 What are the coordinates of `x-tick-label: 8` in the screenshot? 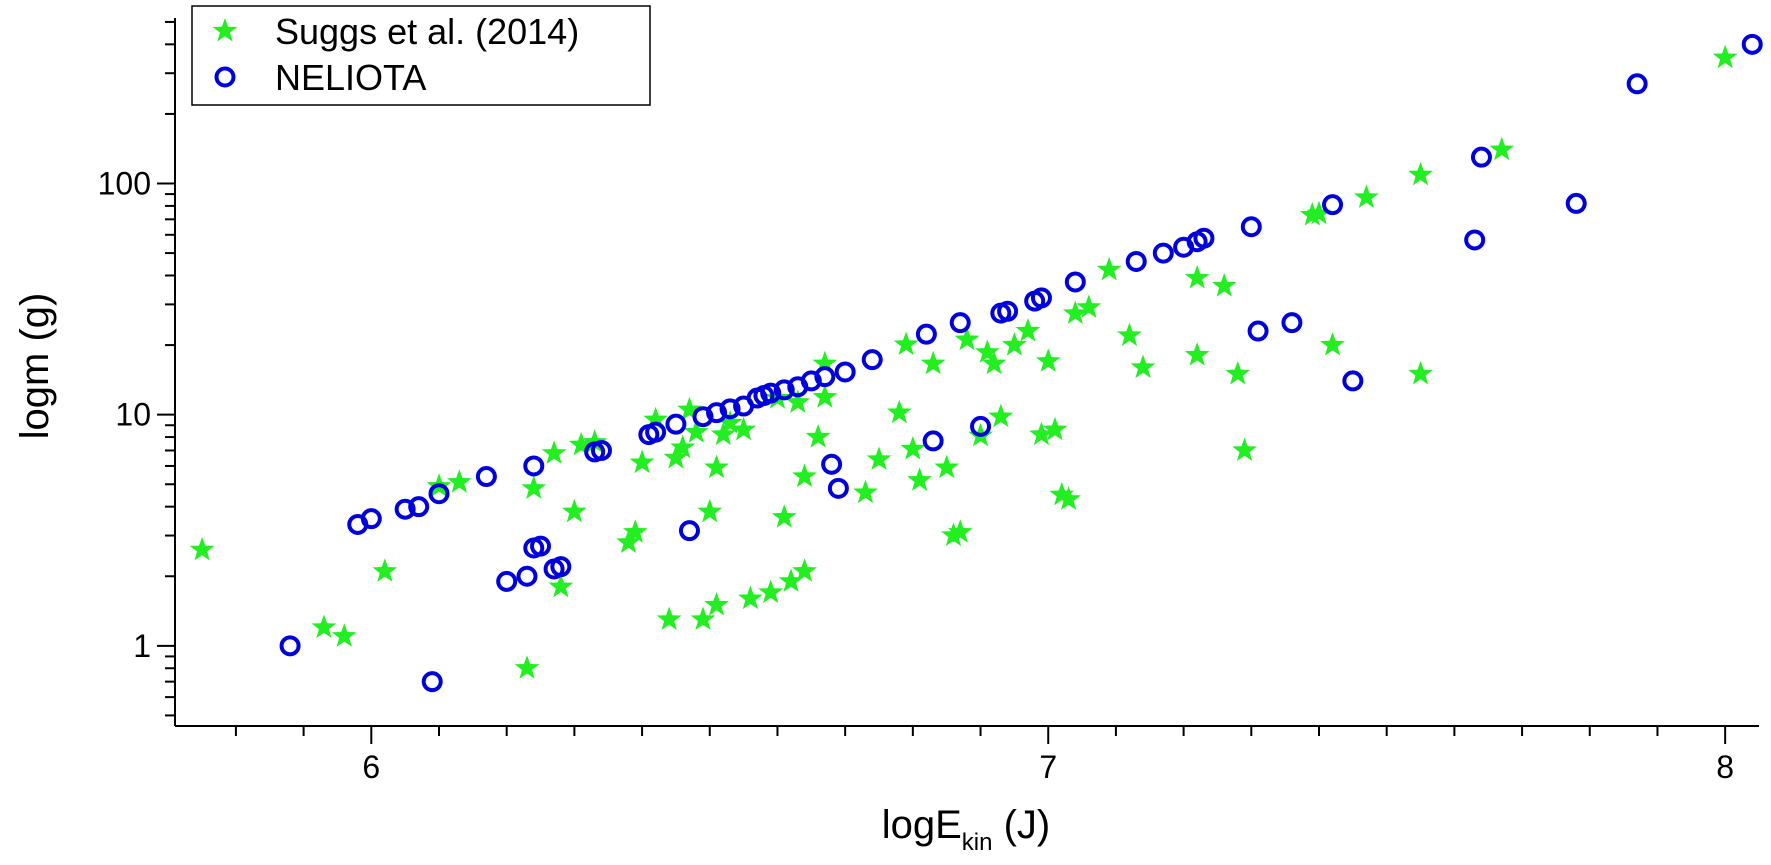 It's located at (1725, 767).